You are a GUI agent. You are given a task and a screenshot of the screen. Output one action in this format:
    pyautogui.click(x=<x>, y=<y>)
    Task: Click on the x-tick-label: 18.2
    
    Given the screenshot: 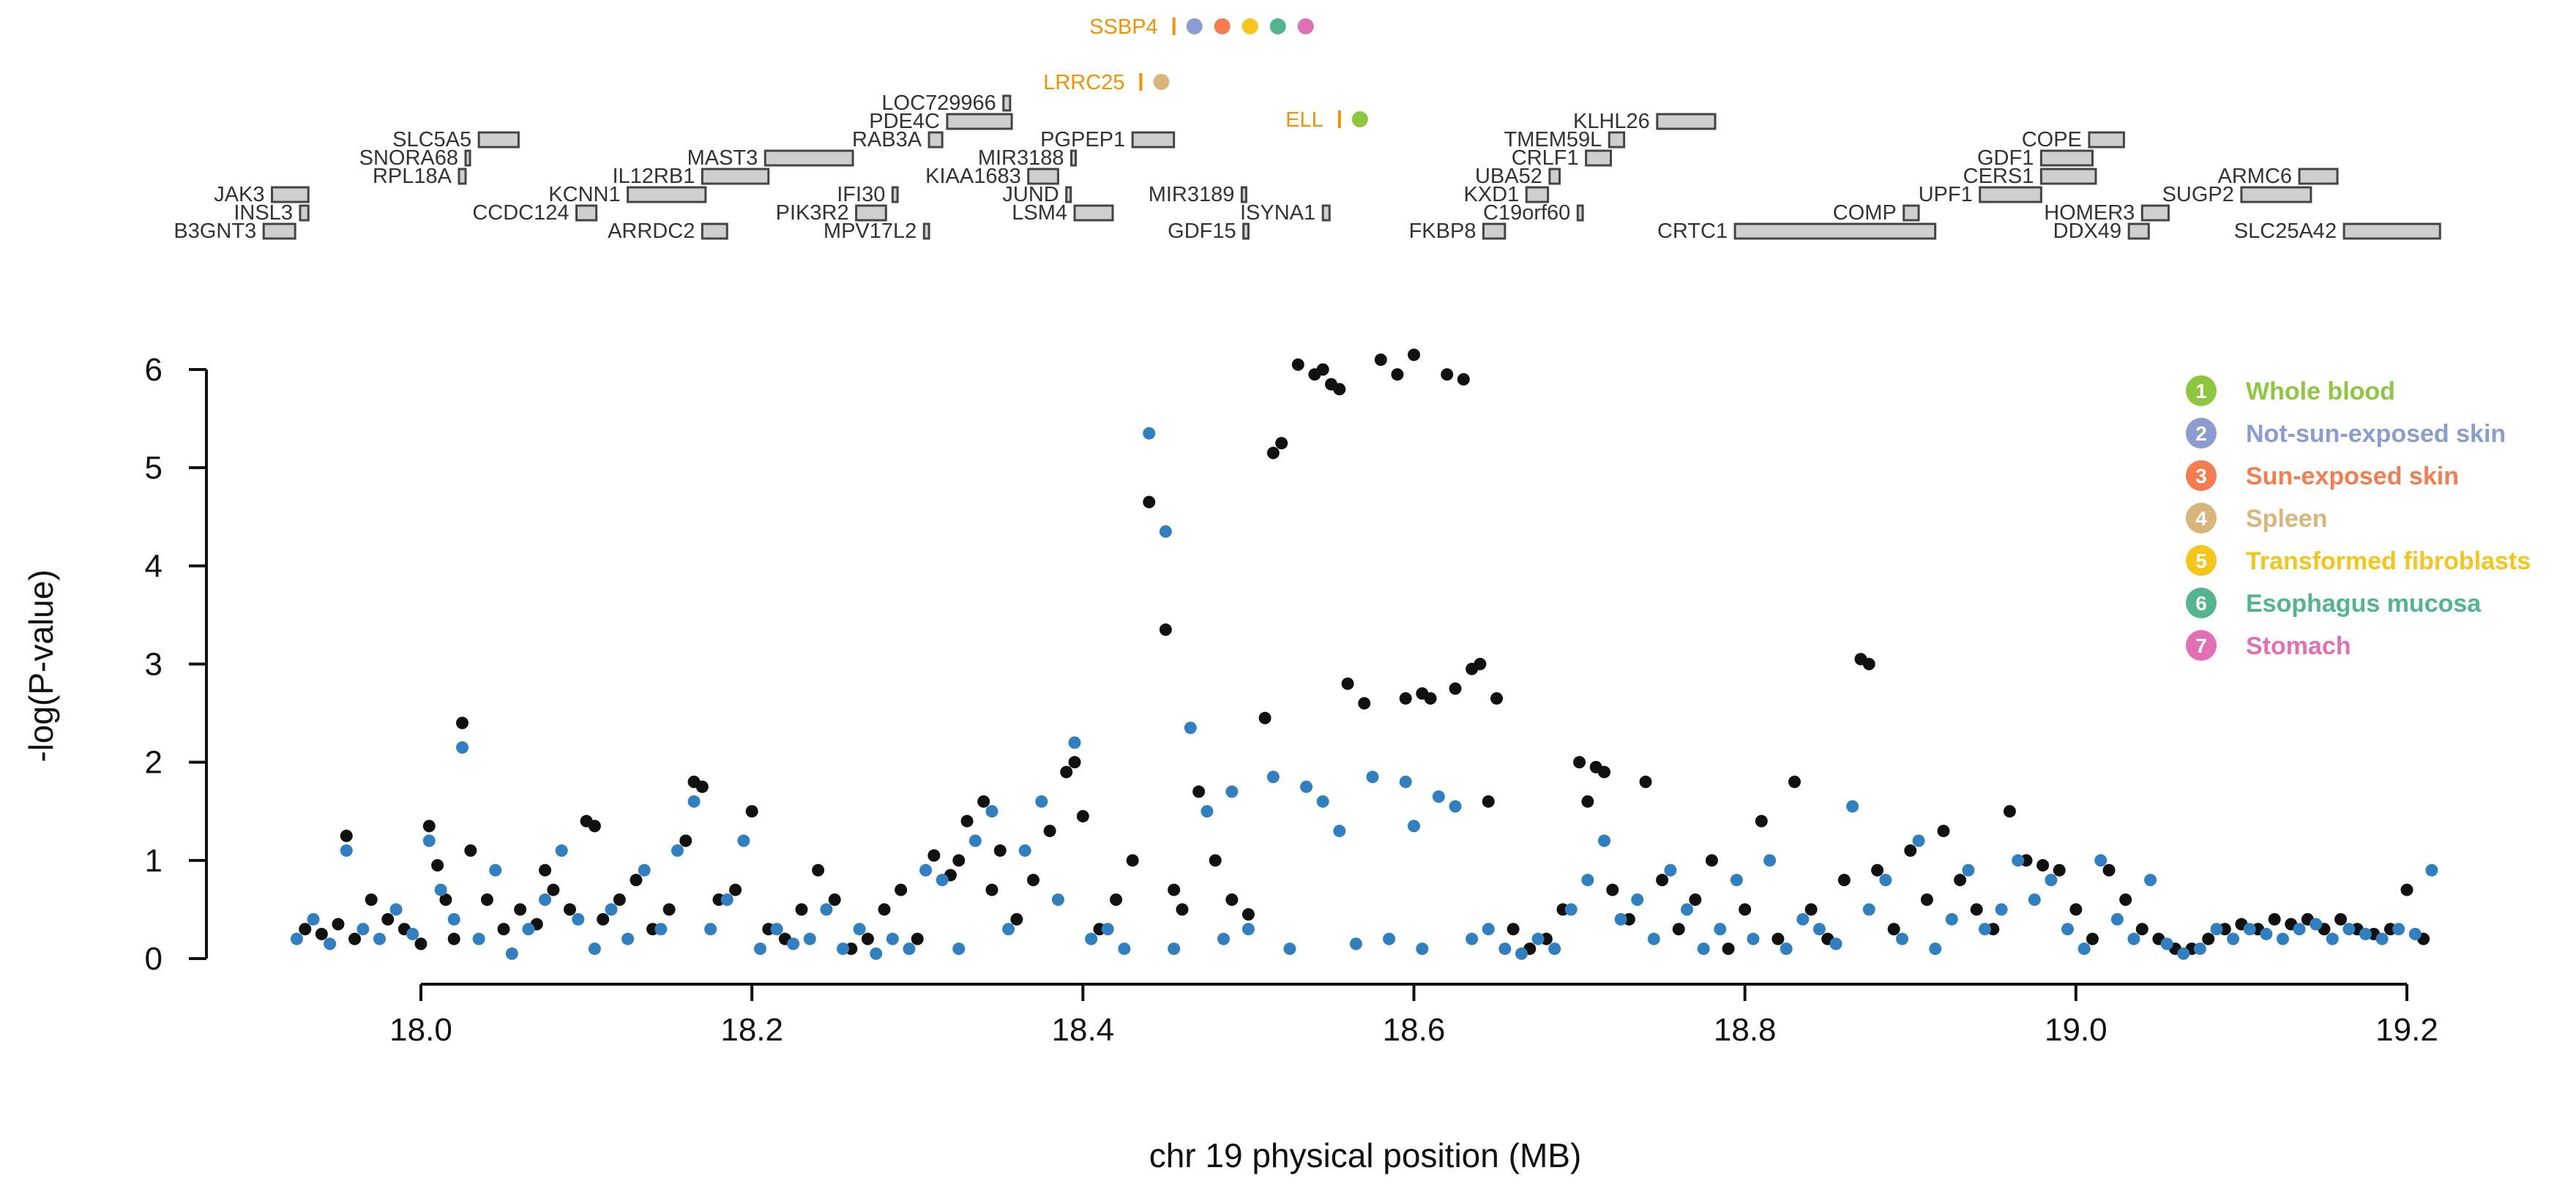 What is the action you would take?
    pyautogui.click(x=751, y=1030)
    